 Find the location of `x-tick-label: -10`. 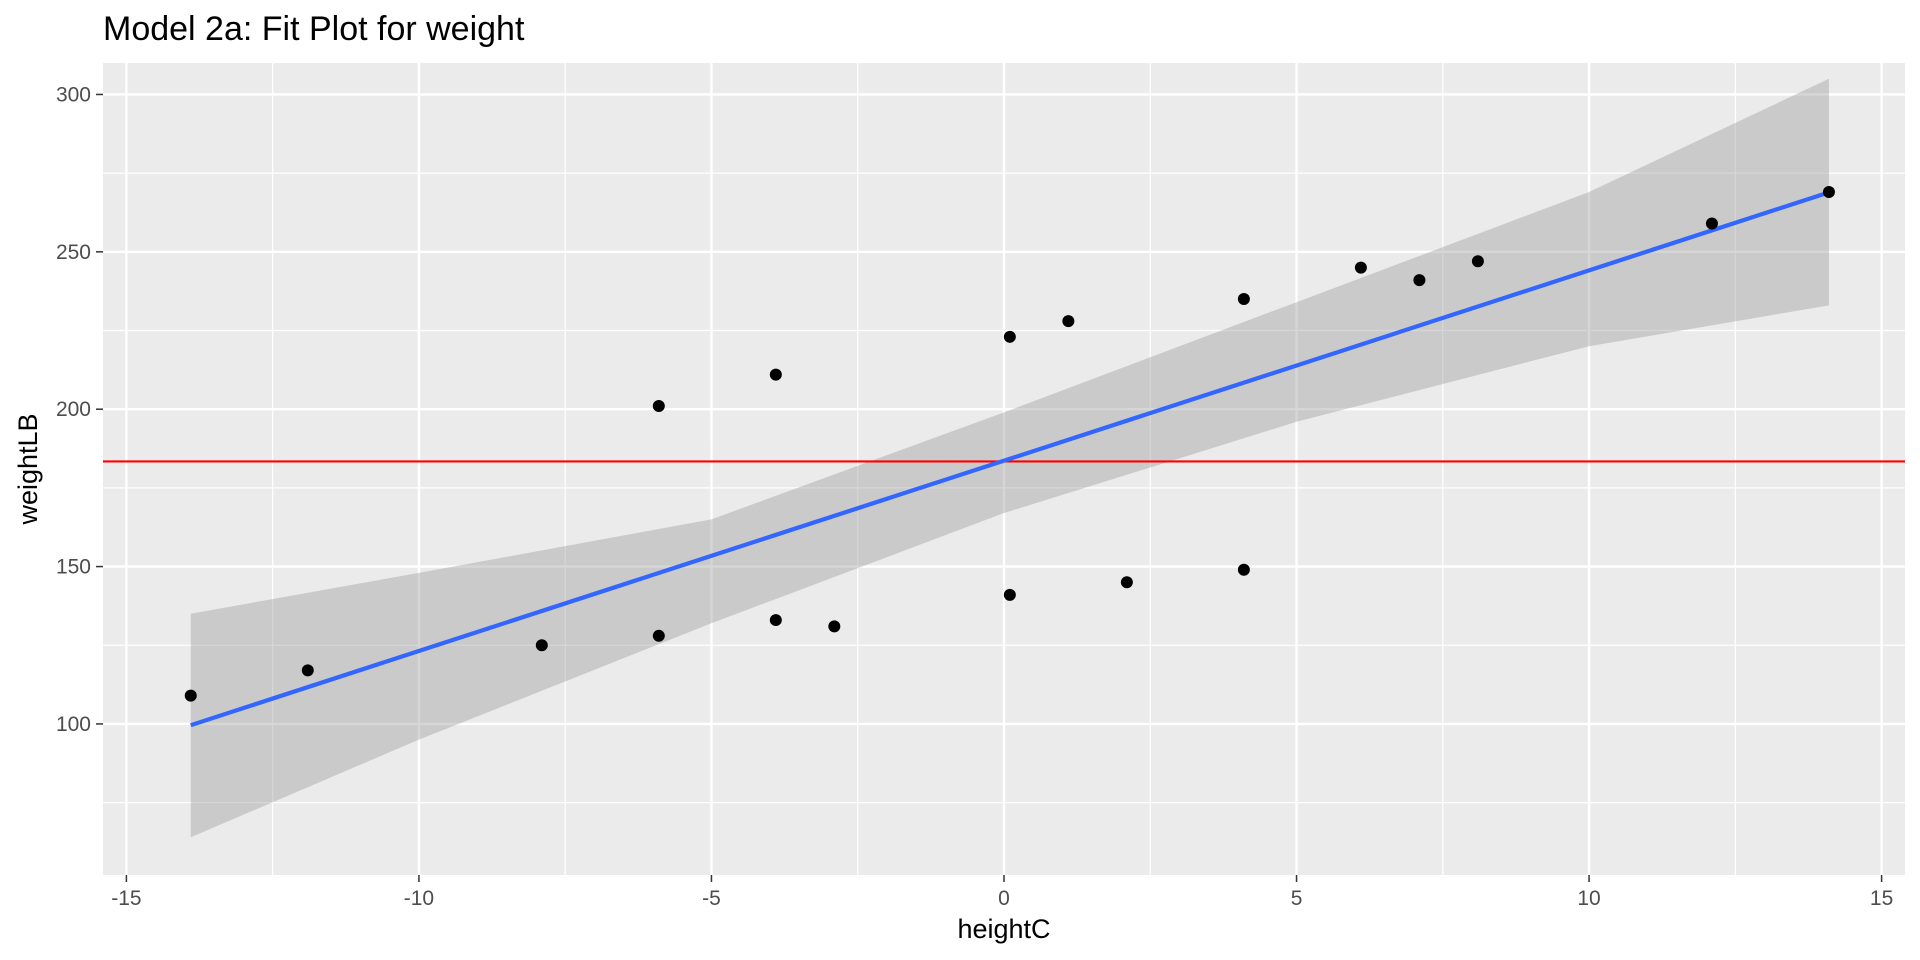

x-tick-label: -10 is located at coordinates (419, 898).